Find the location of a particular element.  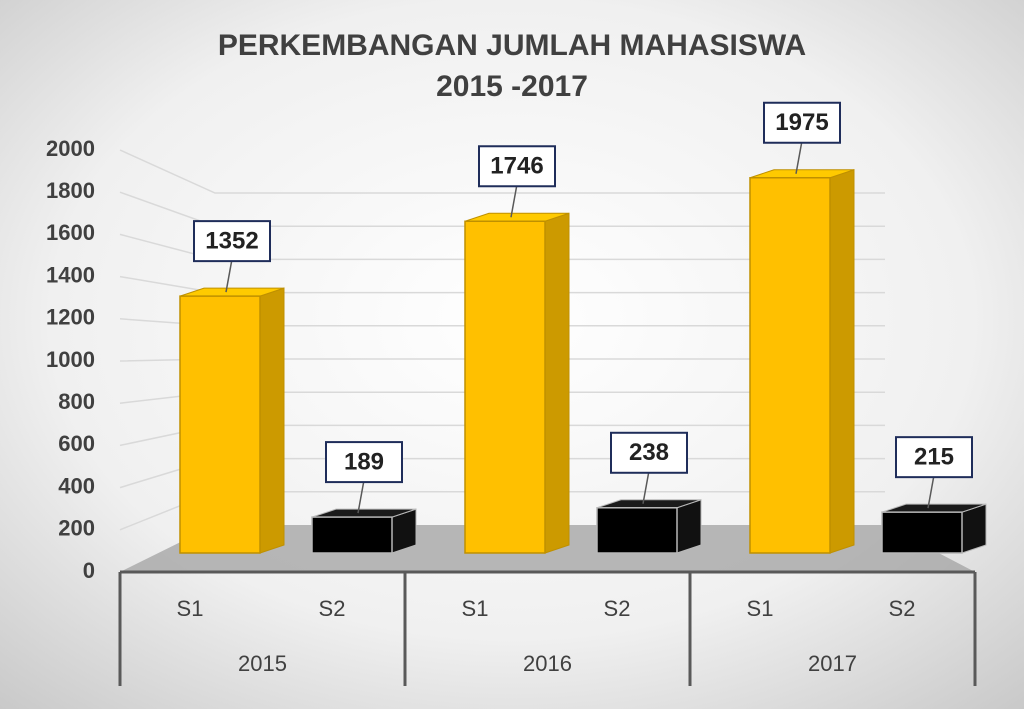

value-label: 189 is located at coordinates (364, 461).